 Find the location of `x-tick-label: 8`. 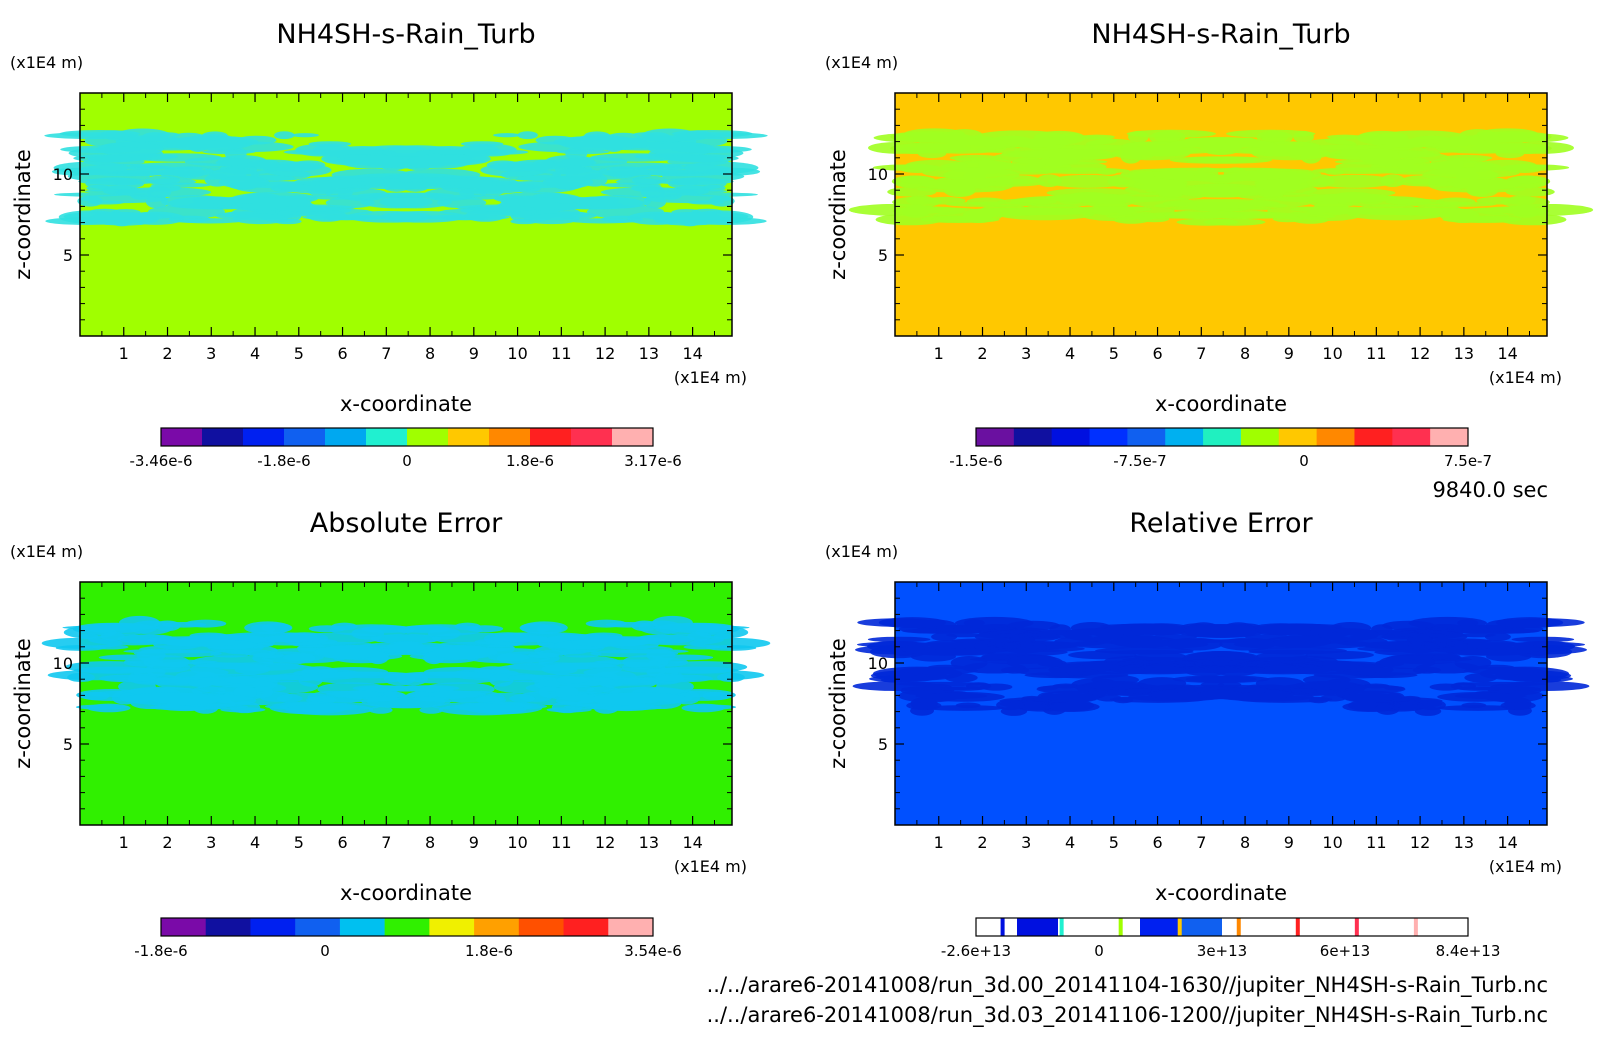

x-tick-label: 8 is located at coordinates (1245, 842).